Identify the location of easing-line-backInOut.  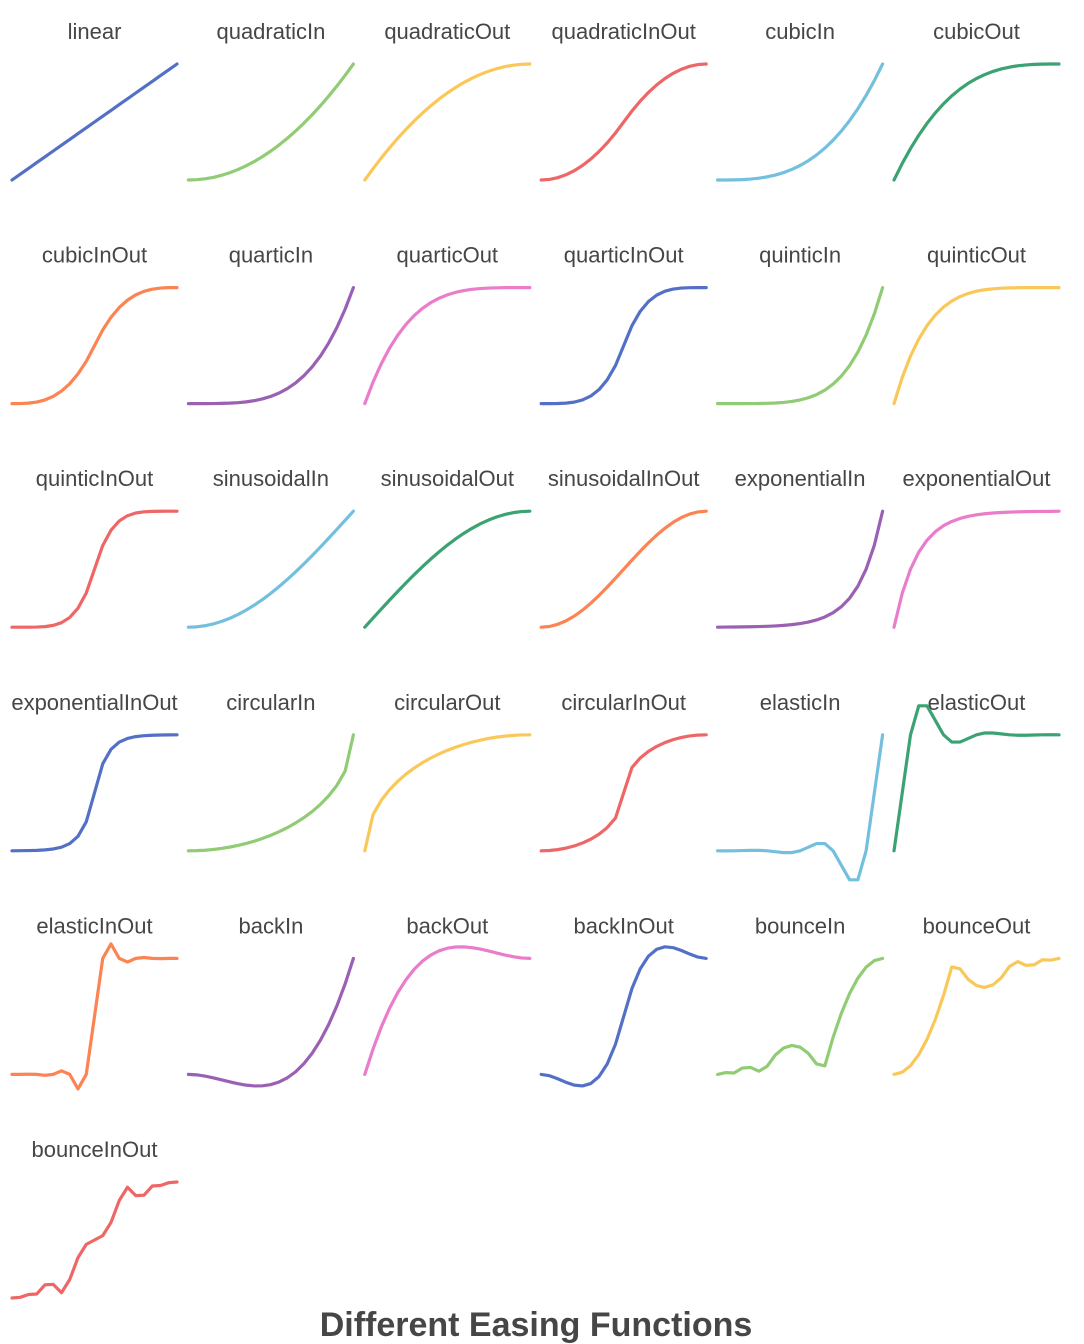
(623, 1016).